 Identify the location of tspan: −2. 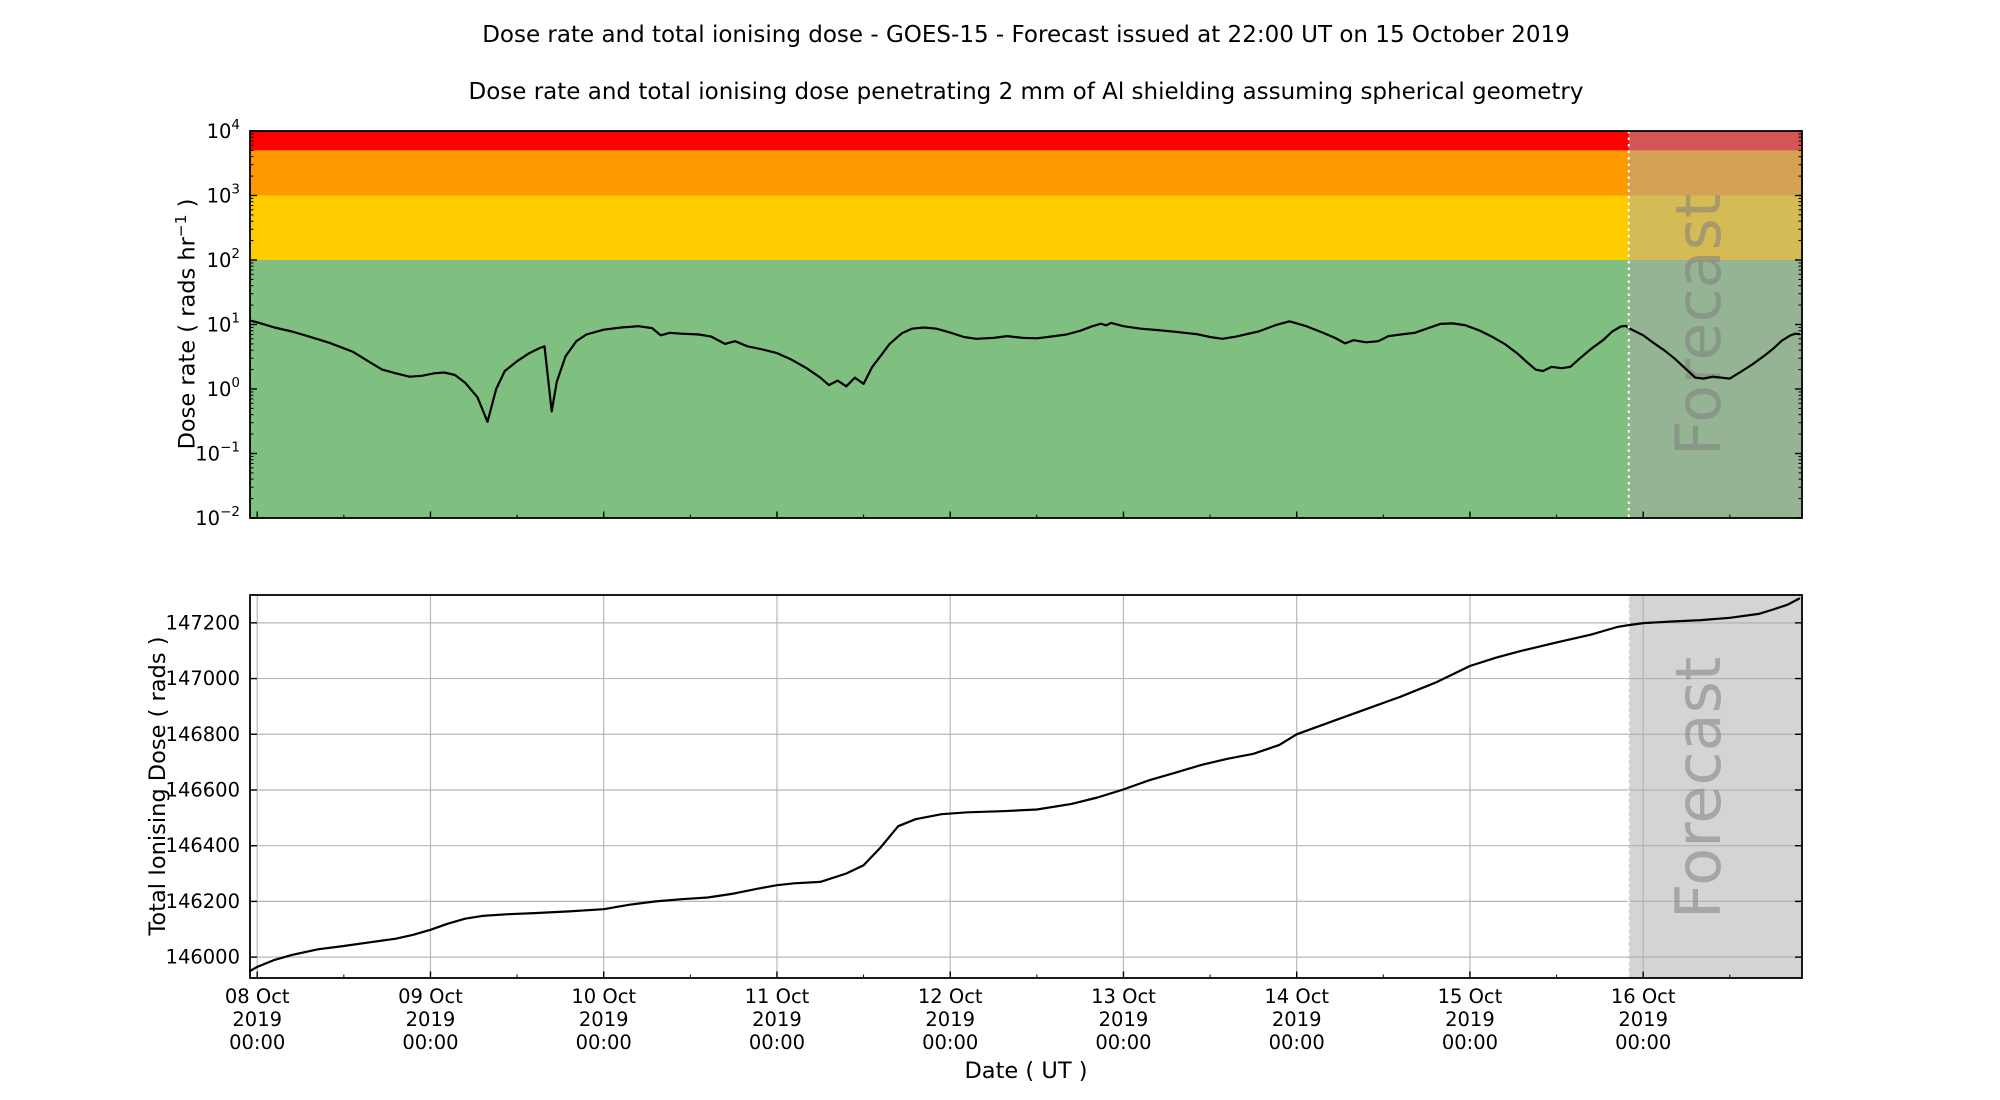
(230, 512).